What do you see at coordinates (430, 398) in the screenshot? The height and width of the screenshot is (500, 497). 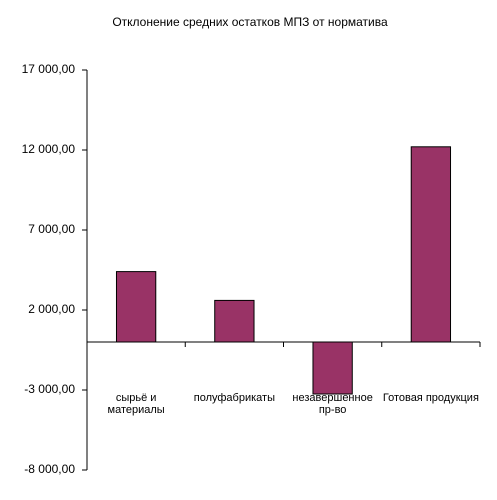 I see `x-tick-label: Готовая продукция` at bounding box center [430, 398].